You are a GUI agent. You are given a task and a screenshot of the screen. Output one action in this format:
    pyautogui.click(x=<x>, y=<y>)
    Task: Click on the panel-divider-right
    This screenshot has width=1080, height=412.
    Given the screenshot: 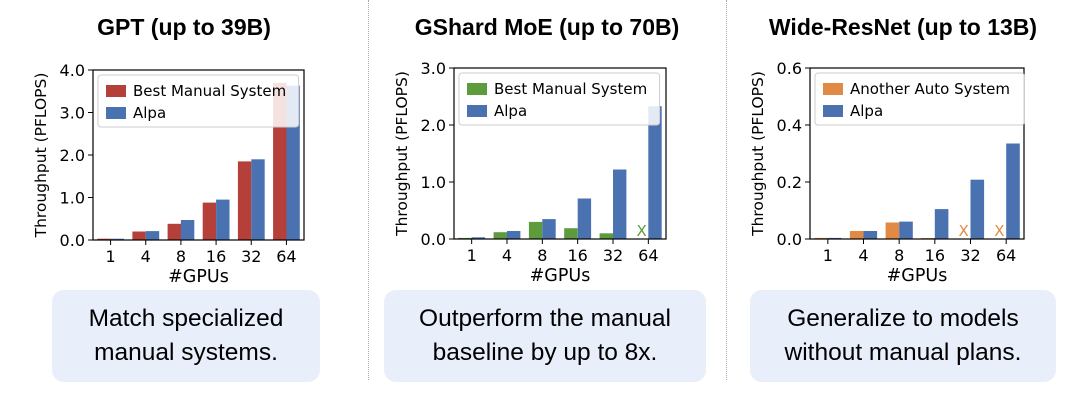 What is the action you would take?
    pyautogui.click(x=726, y=190)
    